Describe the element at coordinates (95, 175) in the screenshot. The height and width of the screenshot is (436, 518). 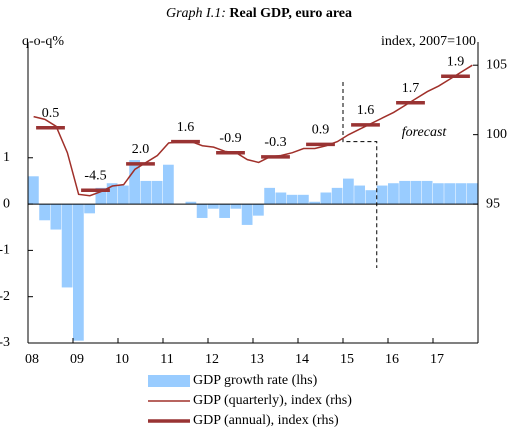
I see `growth-label: -4.5` at that location.